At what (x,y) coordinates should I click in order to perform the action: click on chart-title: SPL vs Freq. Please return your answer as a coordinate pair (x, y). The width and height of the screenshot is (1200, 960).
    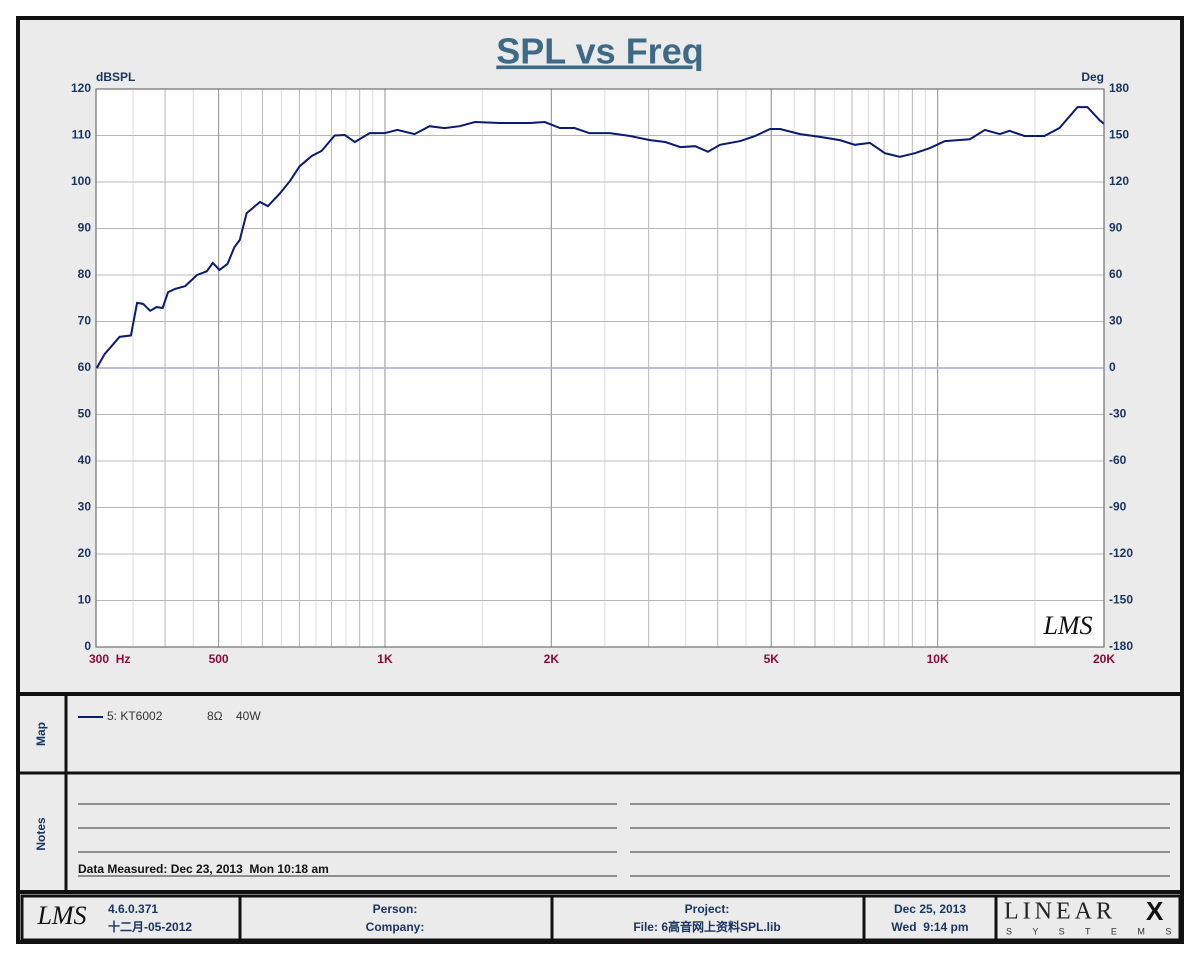
    Looking at the image, I should click on (599, 51).